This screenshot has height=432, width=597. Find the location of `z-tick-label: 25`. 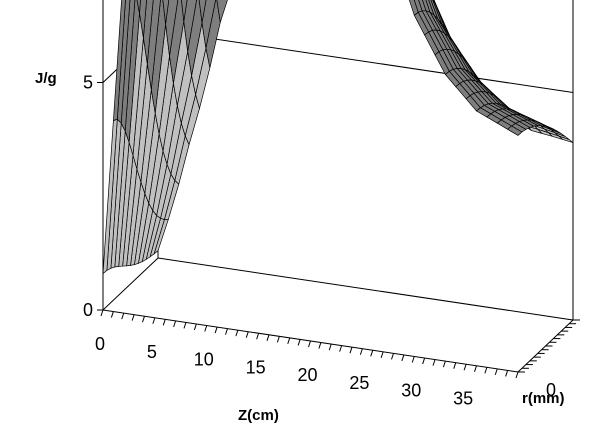

z-tick-label: 25 is located at coordinates (359, 383).